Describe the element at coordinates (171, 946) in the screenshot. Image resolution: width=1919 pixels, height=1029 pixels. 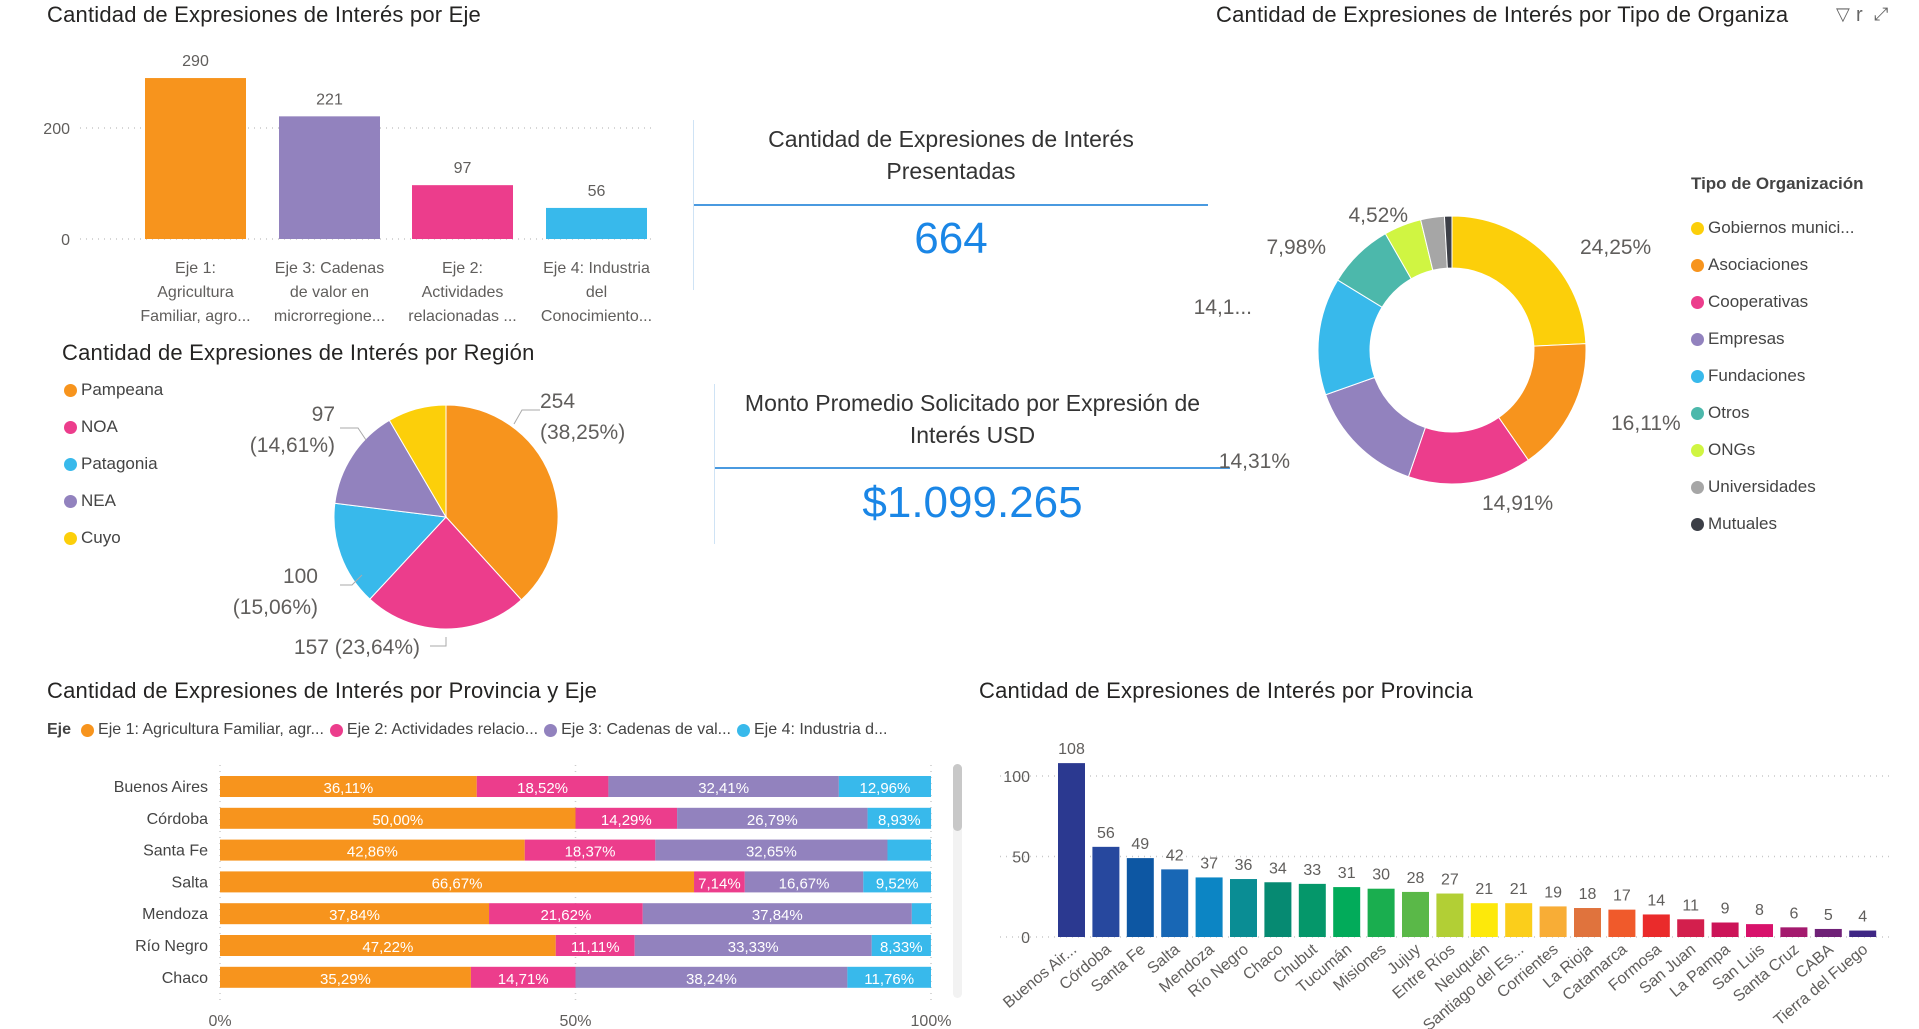
I see `category-label: Río Negro` at that location.